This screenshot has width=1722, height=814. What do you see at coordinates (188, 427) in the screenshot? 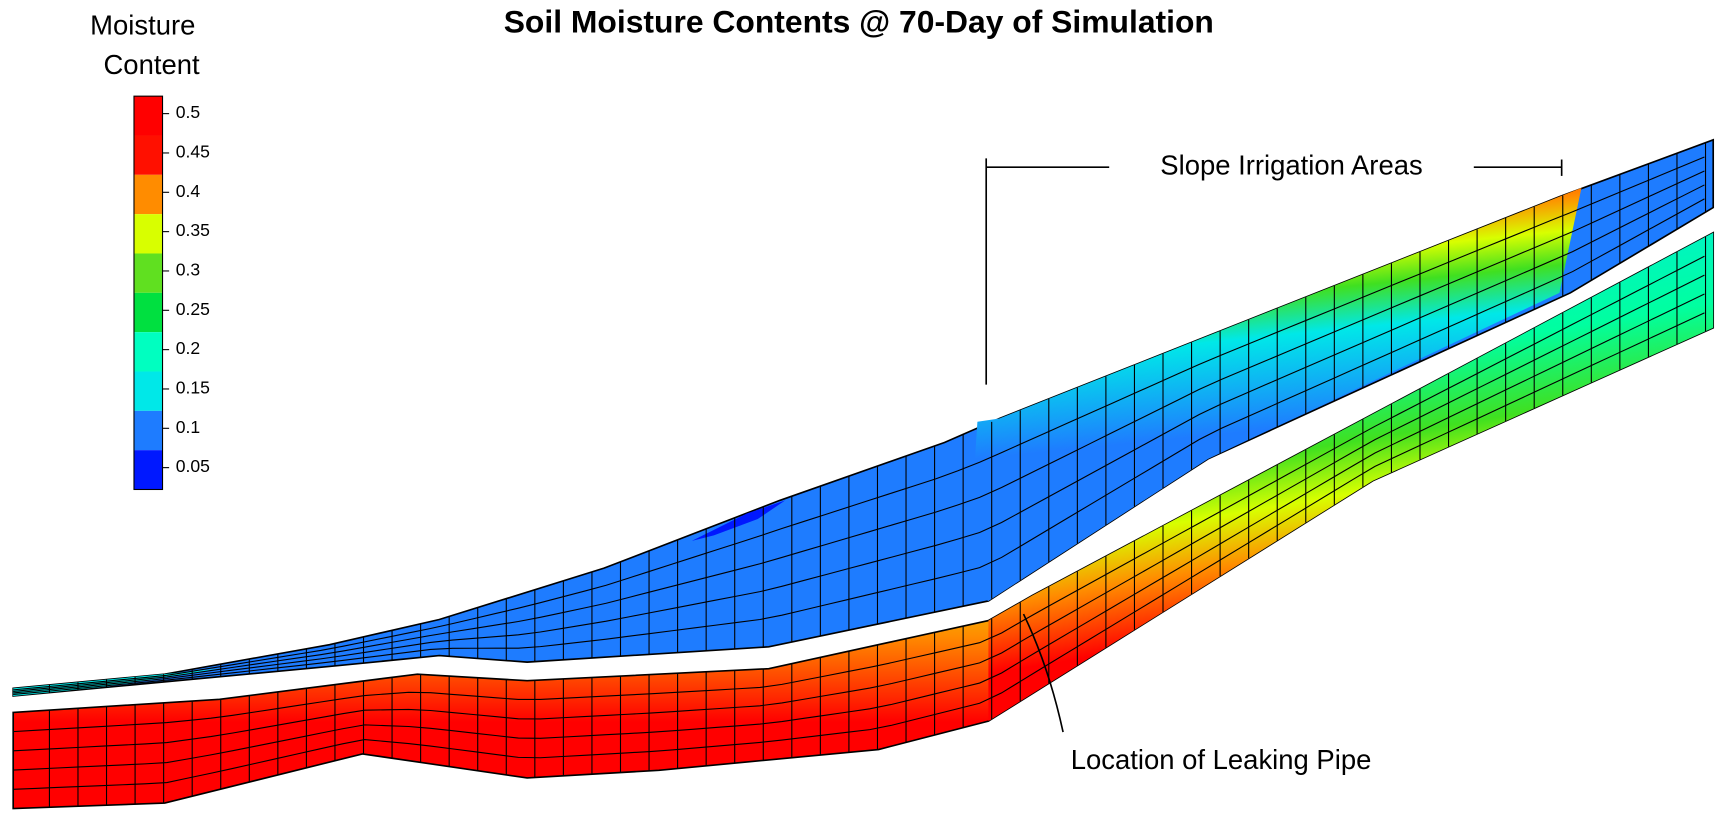
I see `colorbar-label: 0.1` at bounding box center [188, 427].